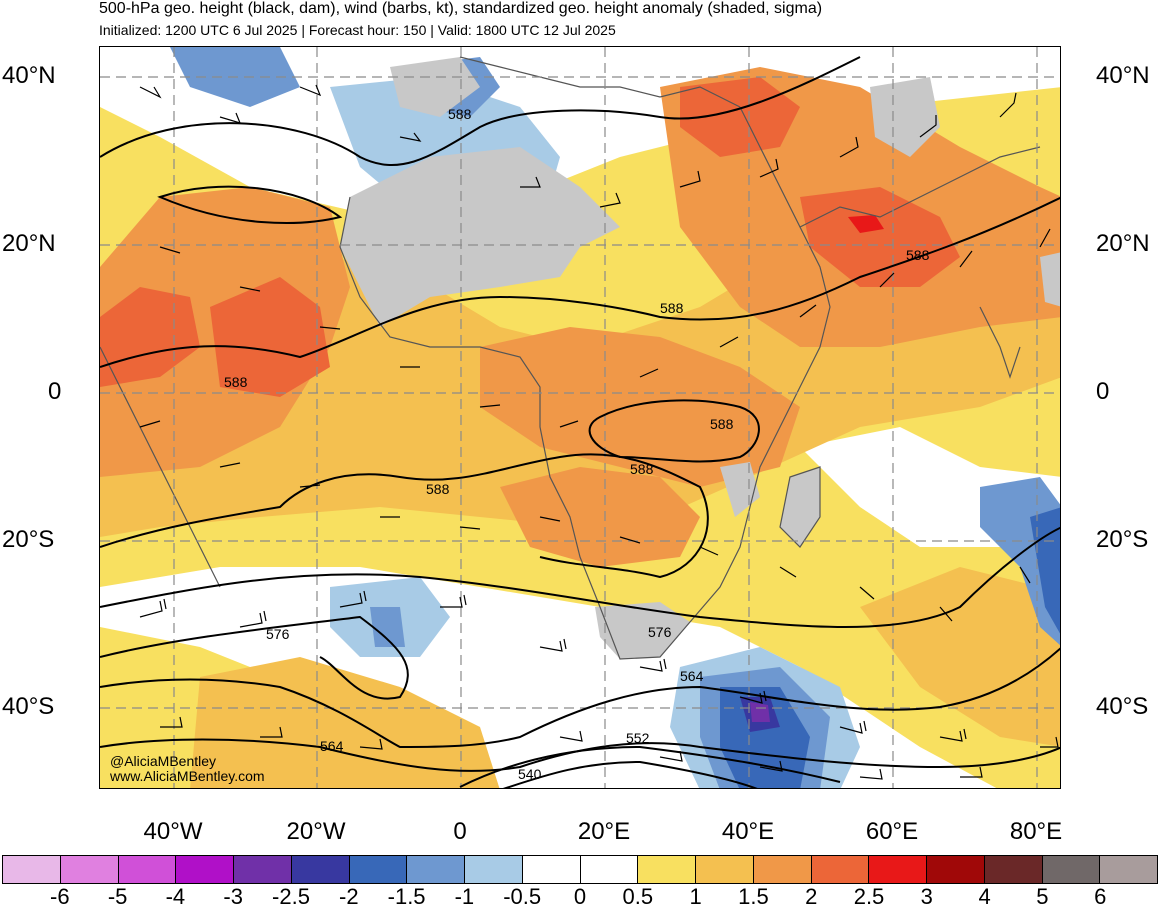 This screenshot has width=1160, height=912. Describe the element at coordinates (150, 337) in the screenshot. I see `anomaly-2-2.5-atlantic` at that location.